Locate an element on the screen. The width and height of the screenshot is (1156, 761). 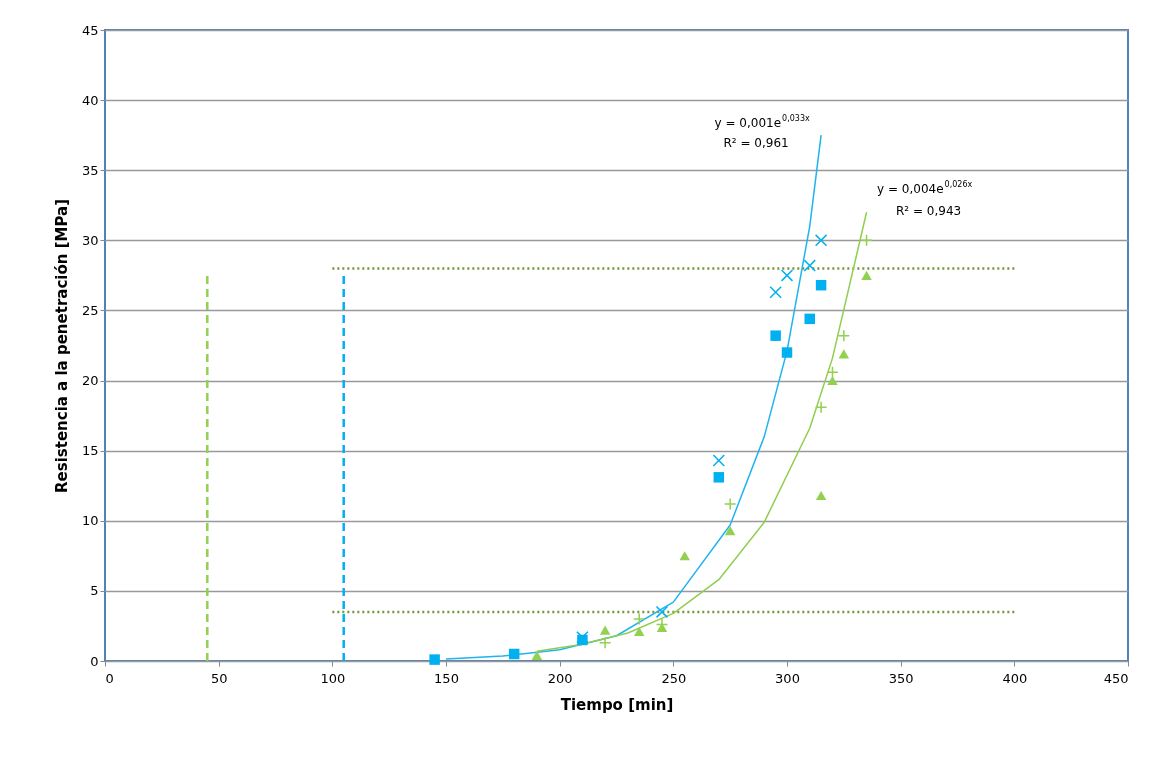
x-tick-label: 300 is located at coordinates (787, 678).